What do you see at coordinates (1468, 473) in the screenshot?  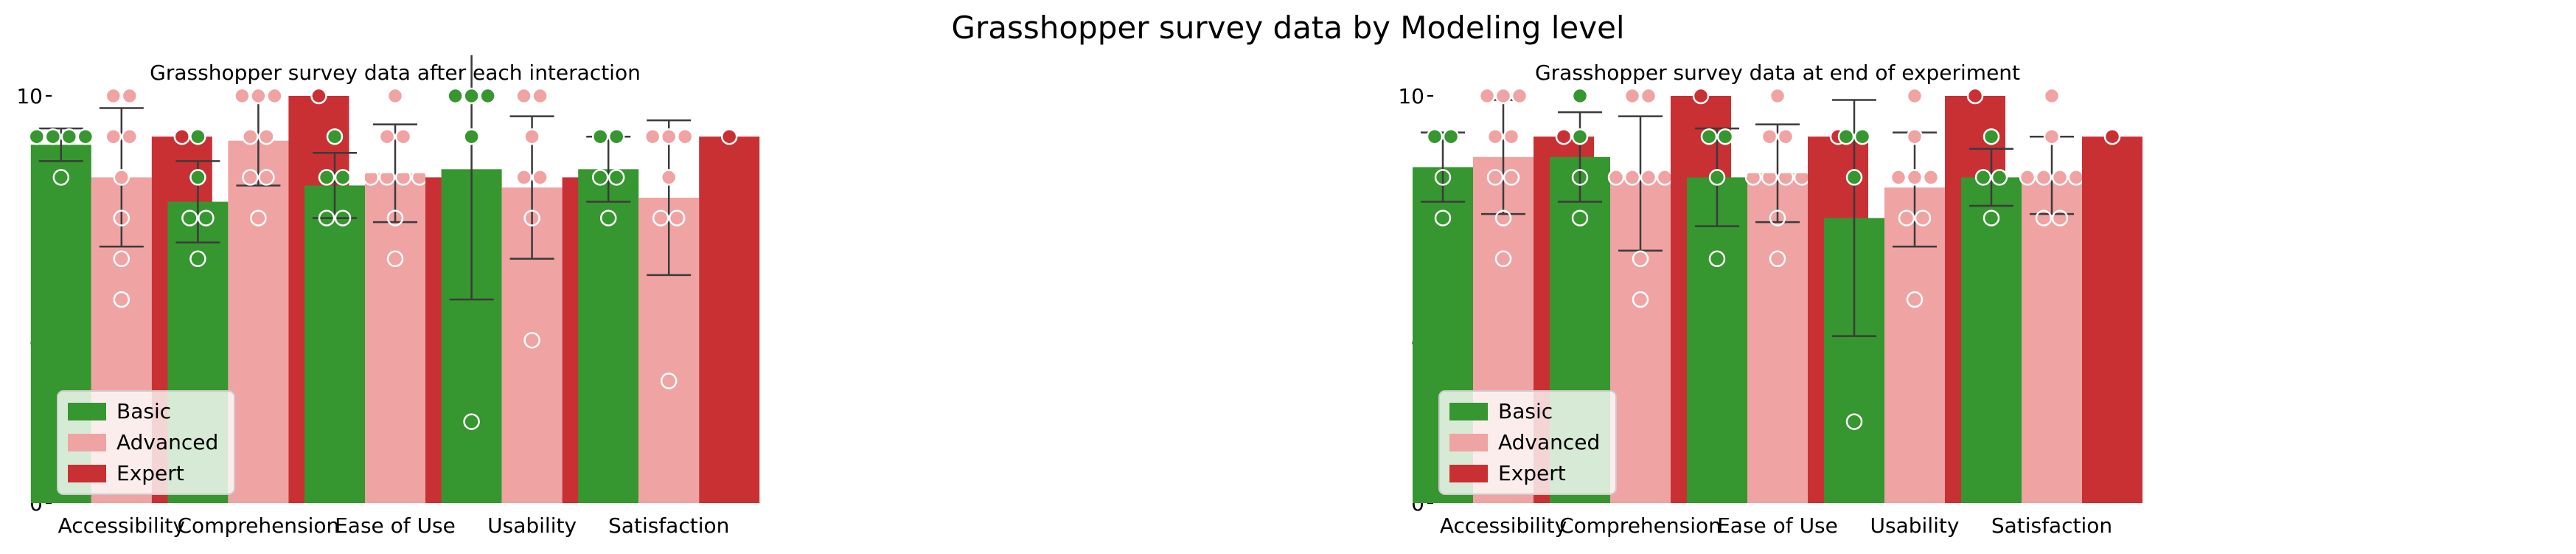 I see `legend-swatch-expert` at bounding box center [1468, 473].